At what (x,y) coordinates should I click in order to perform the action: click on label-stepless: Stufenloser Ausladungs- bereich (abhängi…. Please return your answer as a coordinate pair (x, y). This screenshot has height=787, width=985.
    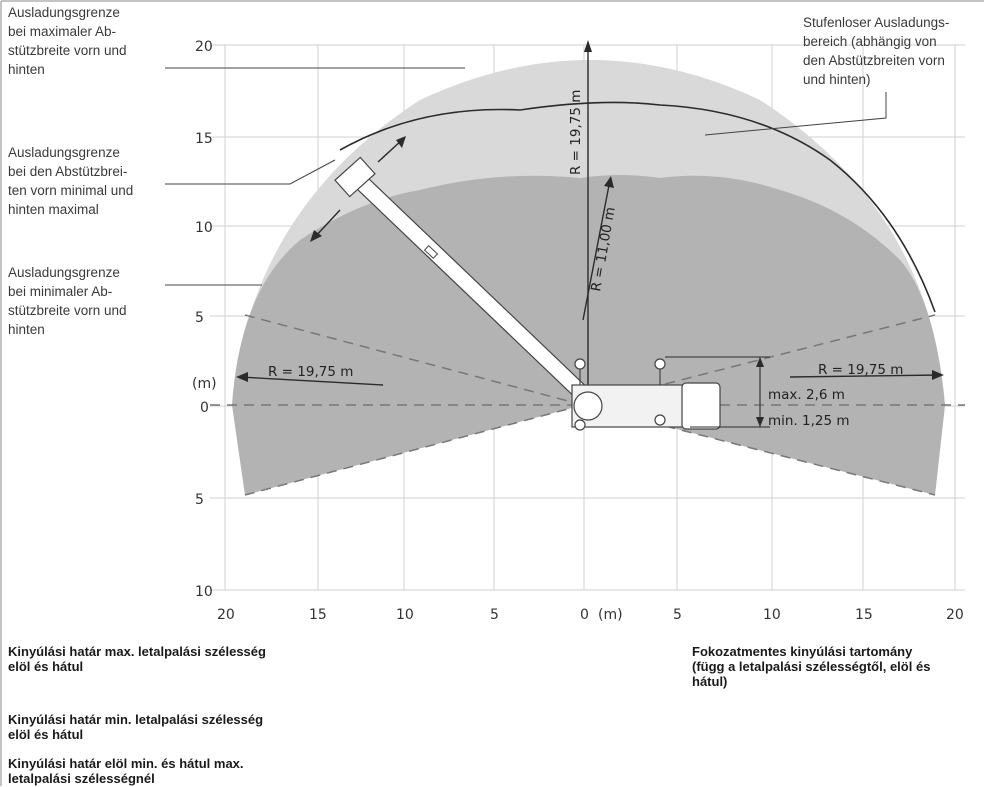
    Looking at the image, I should click on (876, 51).